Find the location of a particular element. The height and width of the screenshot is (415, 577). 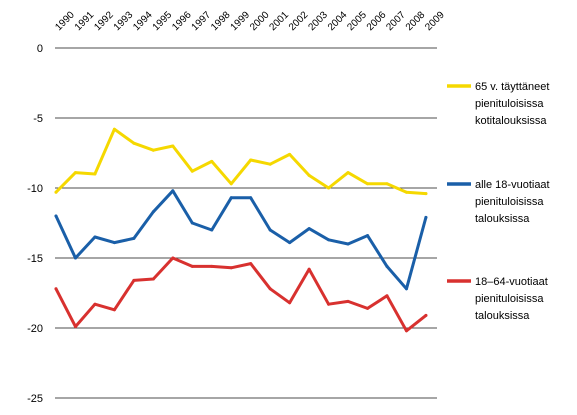

legend-label-line: alle 18-vuotiaat is located at coordinates (512, 185).